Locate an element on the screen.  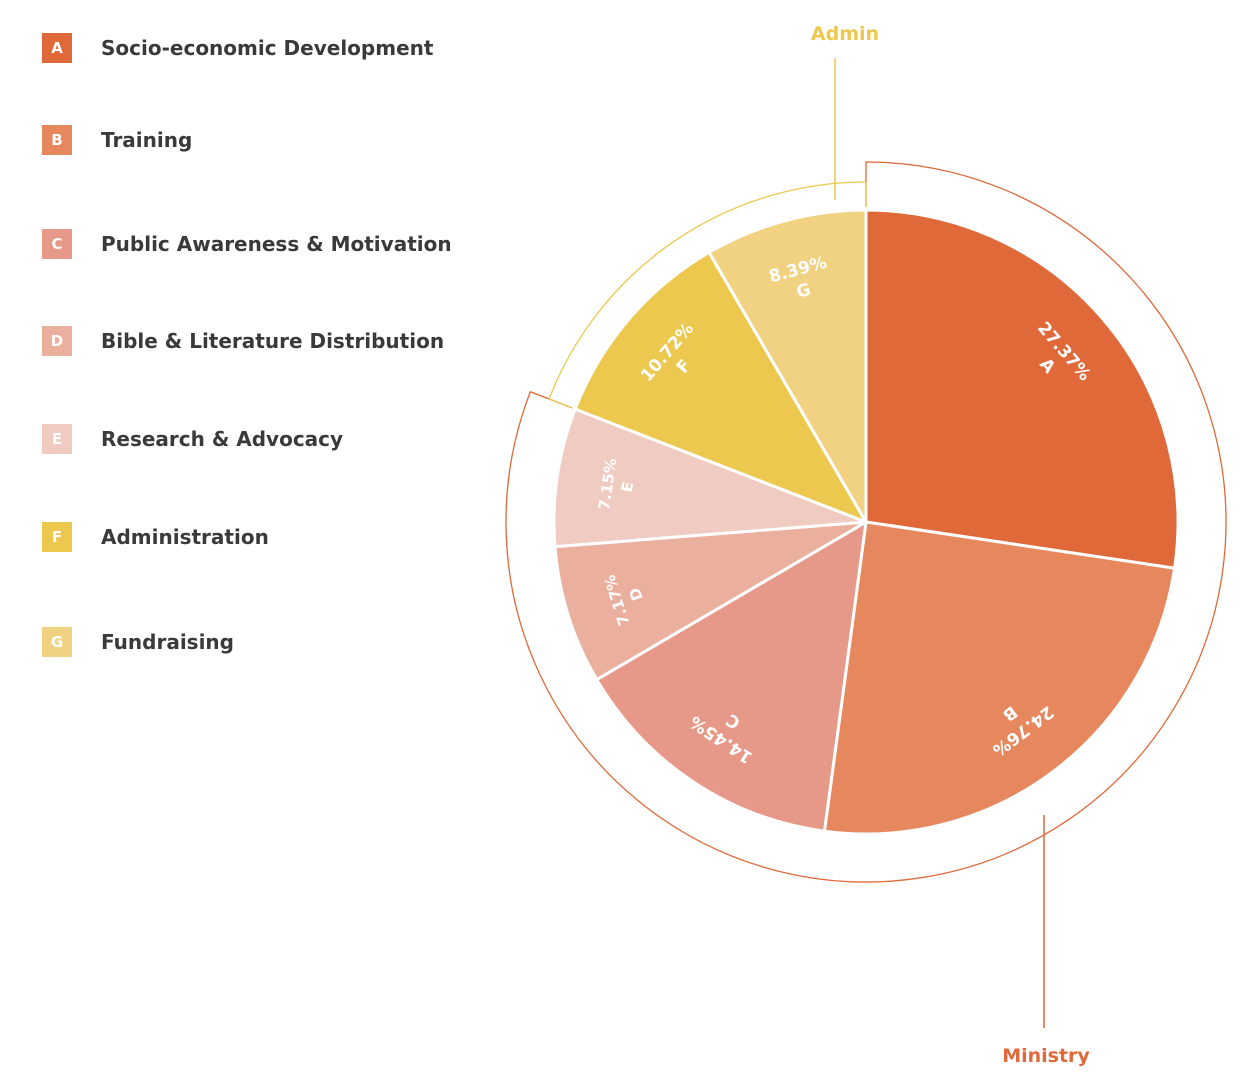
legend-swatch-d: D is located at coordinates (57, 341).